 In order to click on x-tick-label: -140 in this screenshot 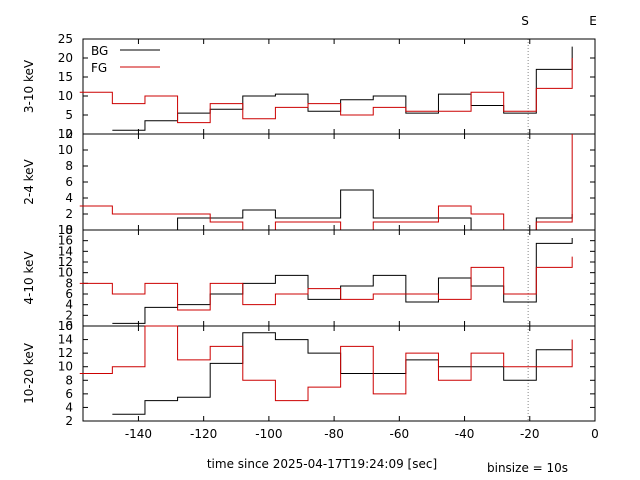, I will do `click(138, 434)`.